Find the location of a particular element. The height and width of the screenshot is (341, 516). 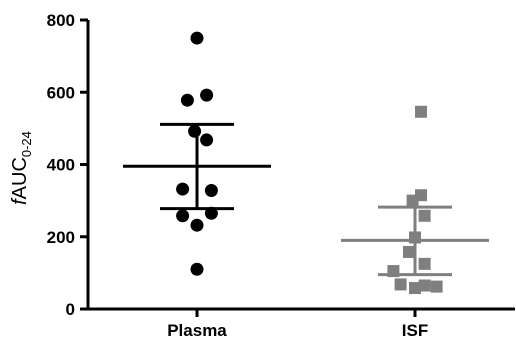

y-axis-title-prefix: f is located at coordinates (20, 201).